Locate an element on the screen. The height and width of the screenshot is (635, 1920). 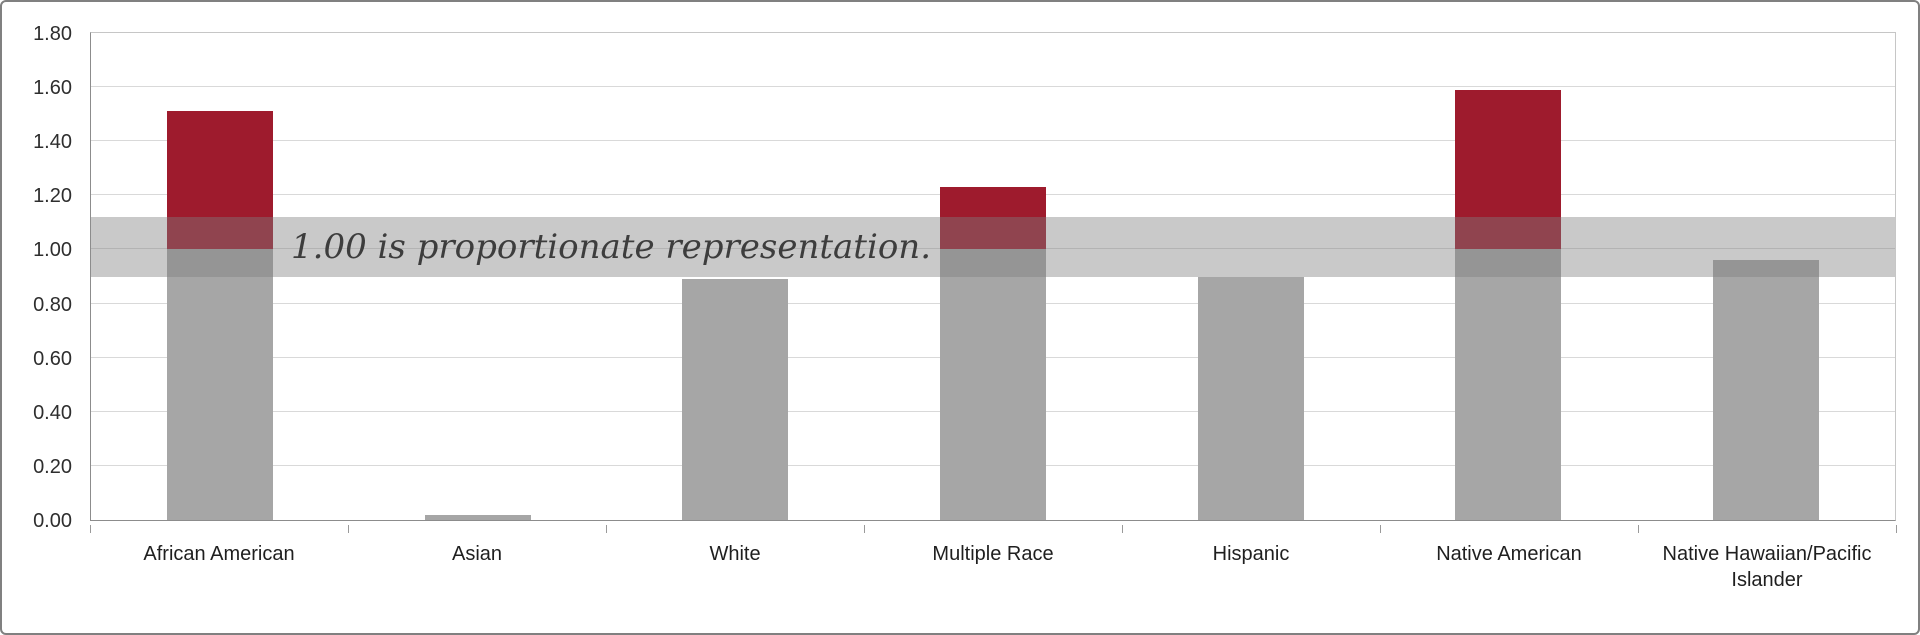
y-tick-label: 1.00 is located at coordinates (52, 250).